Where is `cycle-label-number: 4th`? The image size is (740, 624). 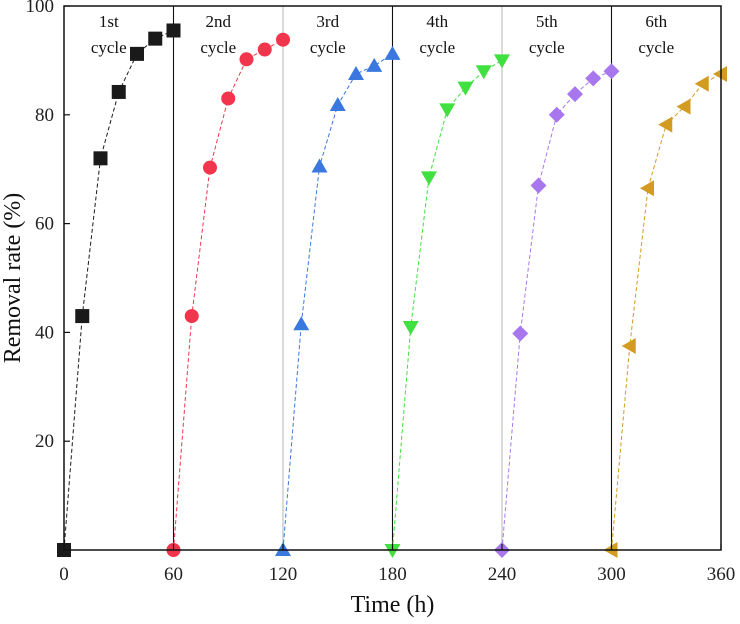
cycle-label-number: 4th is located at coordinates (437, 21).